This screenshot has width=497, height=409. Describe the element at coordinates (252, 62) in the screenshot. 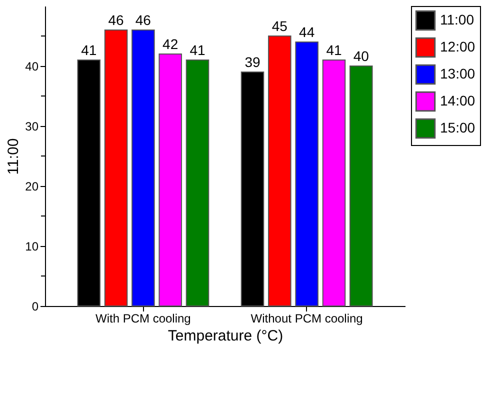

I see `data-label: 39` at that location.